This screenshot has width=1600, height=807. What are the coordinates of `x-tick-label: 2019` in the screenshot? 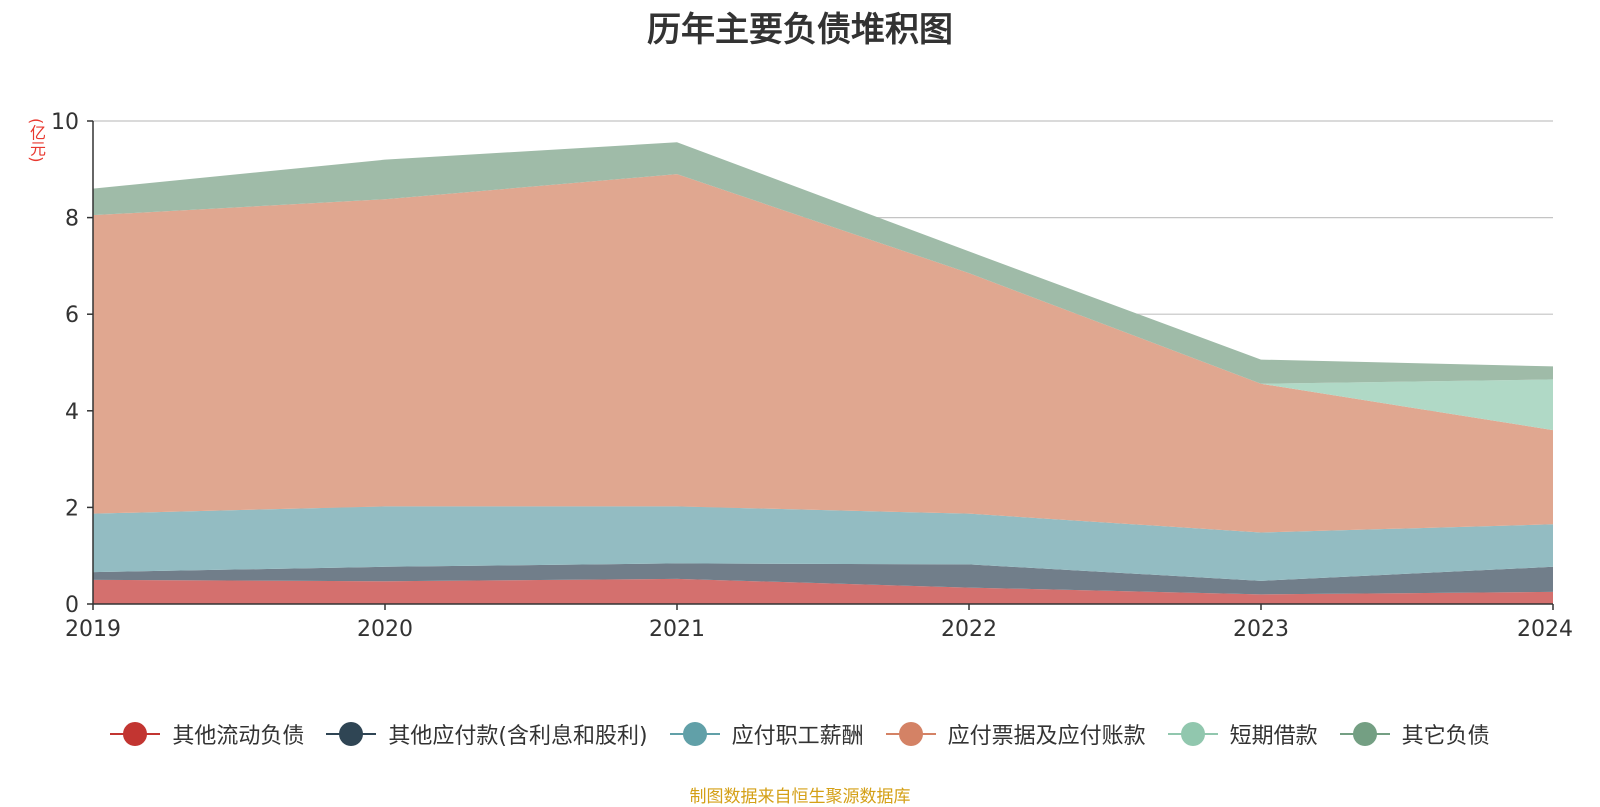 It's located at (93, 629).